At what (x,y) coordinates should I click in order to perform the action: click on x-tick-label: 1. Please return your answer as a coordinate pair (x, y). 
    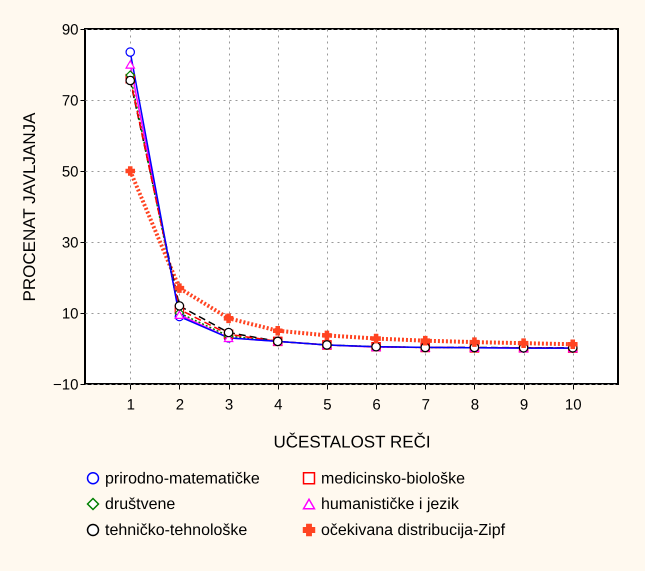
    Looking at the image, I should click on (130, 405).